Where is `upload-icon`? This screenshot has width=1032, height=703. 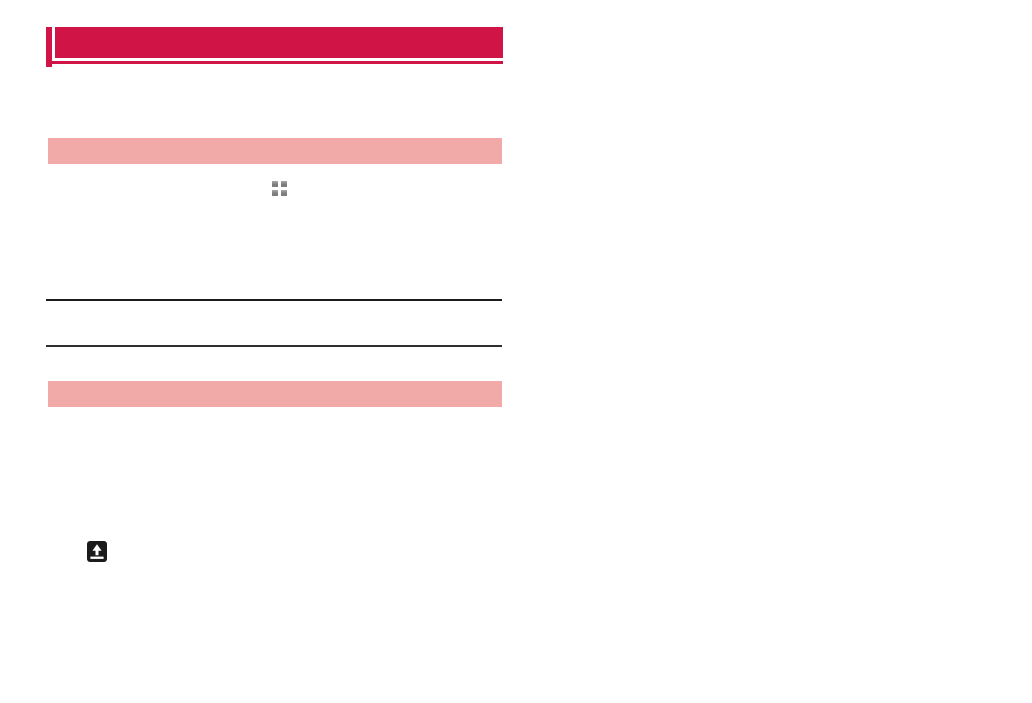 upload-icon is located at coordinates (97, 551).